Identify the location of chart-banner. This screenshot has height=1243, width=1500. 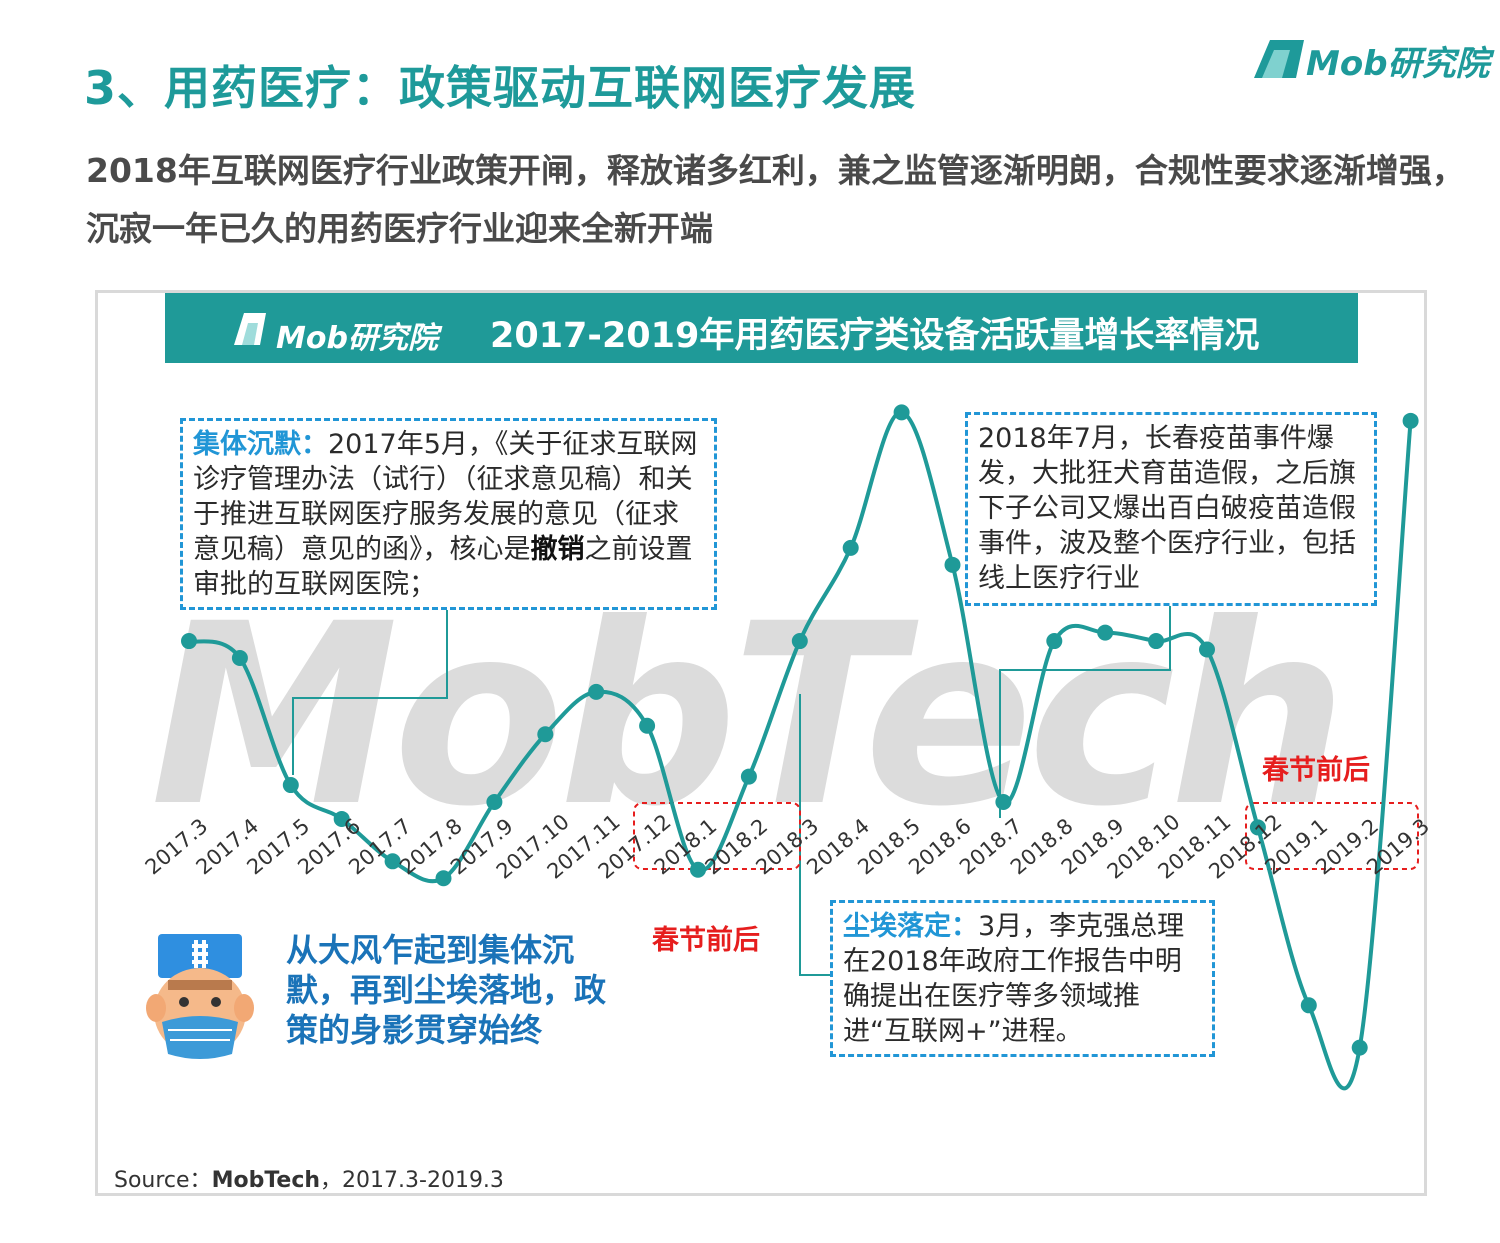
(761, 328).